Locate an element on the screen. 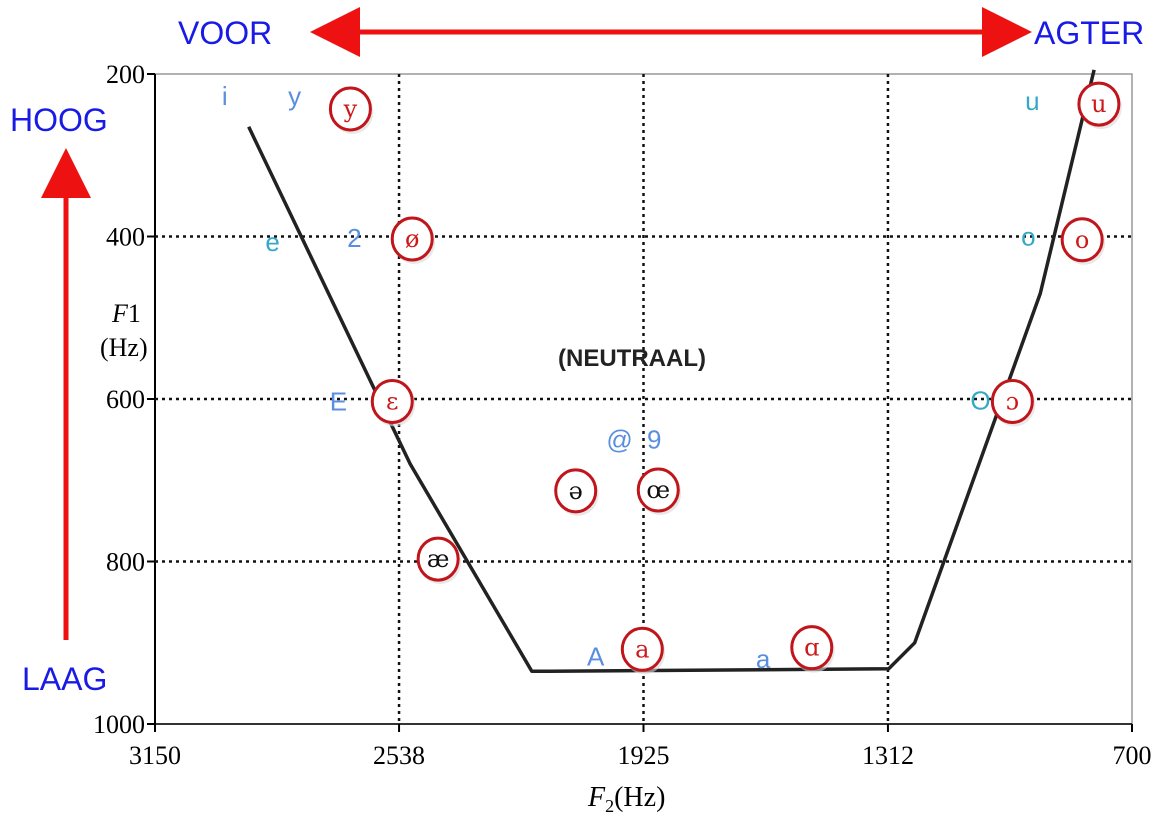 The width and height of the screenshot is (1174, 816). y-axis-title: F1 is located at coordinates (126, 313).